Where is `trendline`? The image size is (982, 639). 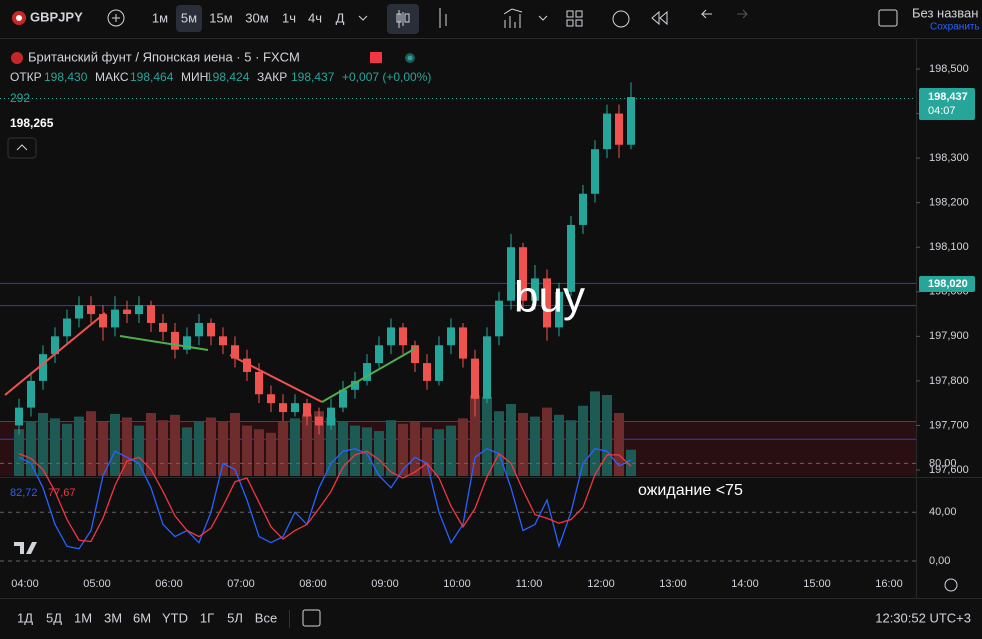
trendline is located at coordinates (164, 343).